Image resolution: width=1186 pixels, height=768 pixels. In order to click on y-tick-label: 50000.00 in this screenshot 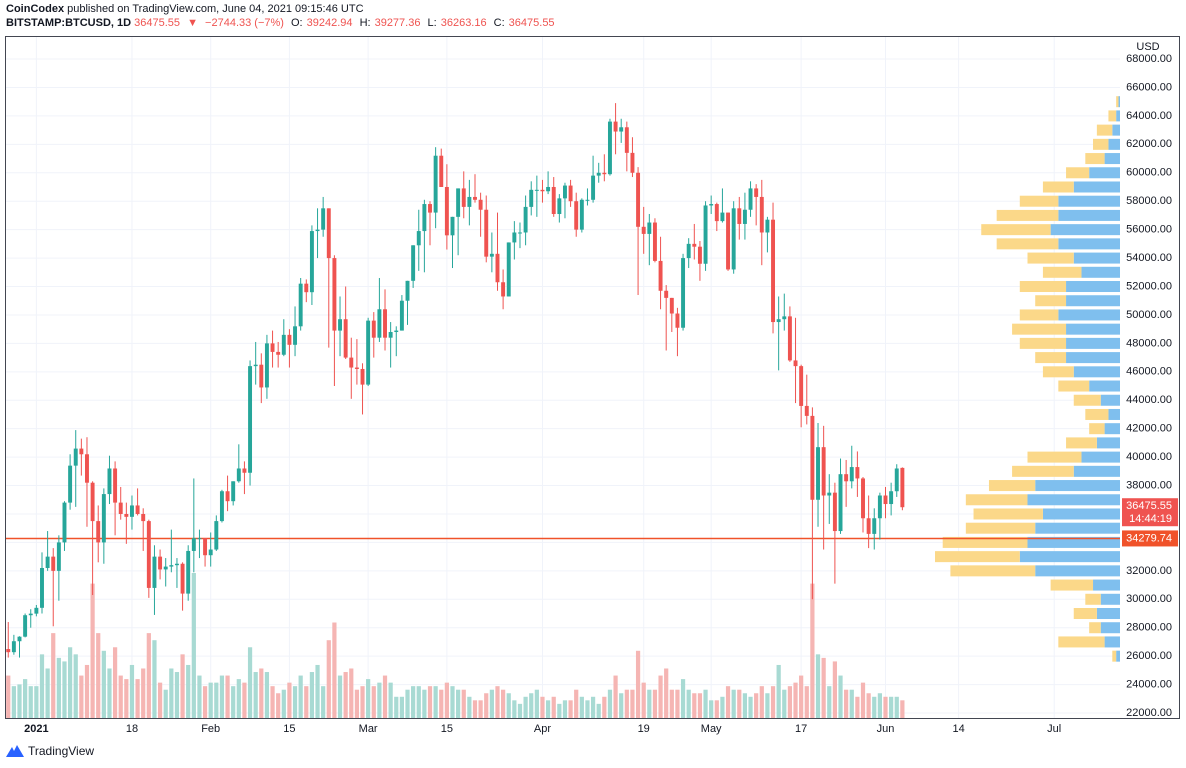, I will do `click(1149, 315)`.